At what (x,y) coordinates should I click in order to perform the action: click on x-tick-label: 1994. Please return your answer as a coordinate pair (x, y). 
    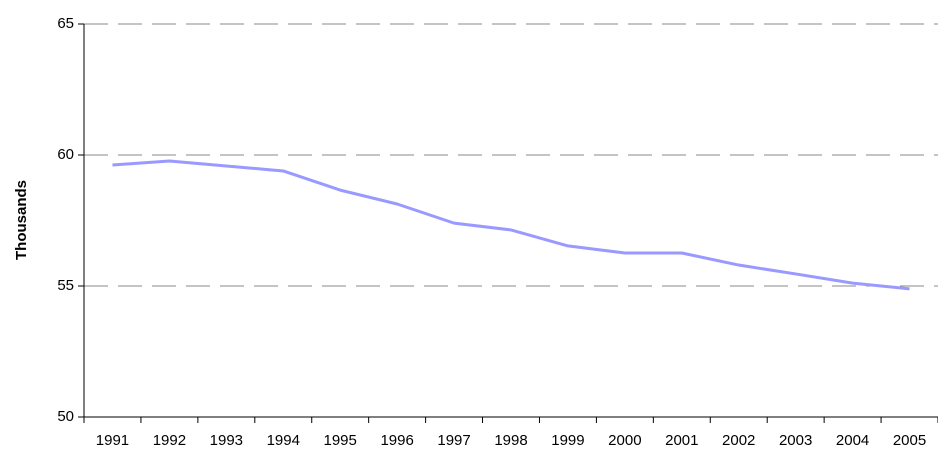
    Looking at the image, I should click on (283, 440).